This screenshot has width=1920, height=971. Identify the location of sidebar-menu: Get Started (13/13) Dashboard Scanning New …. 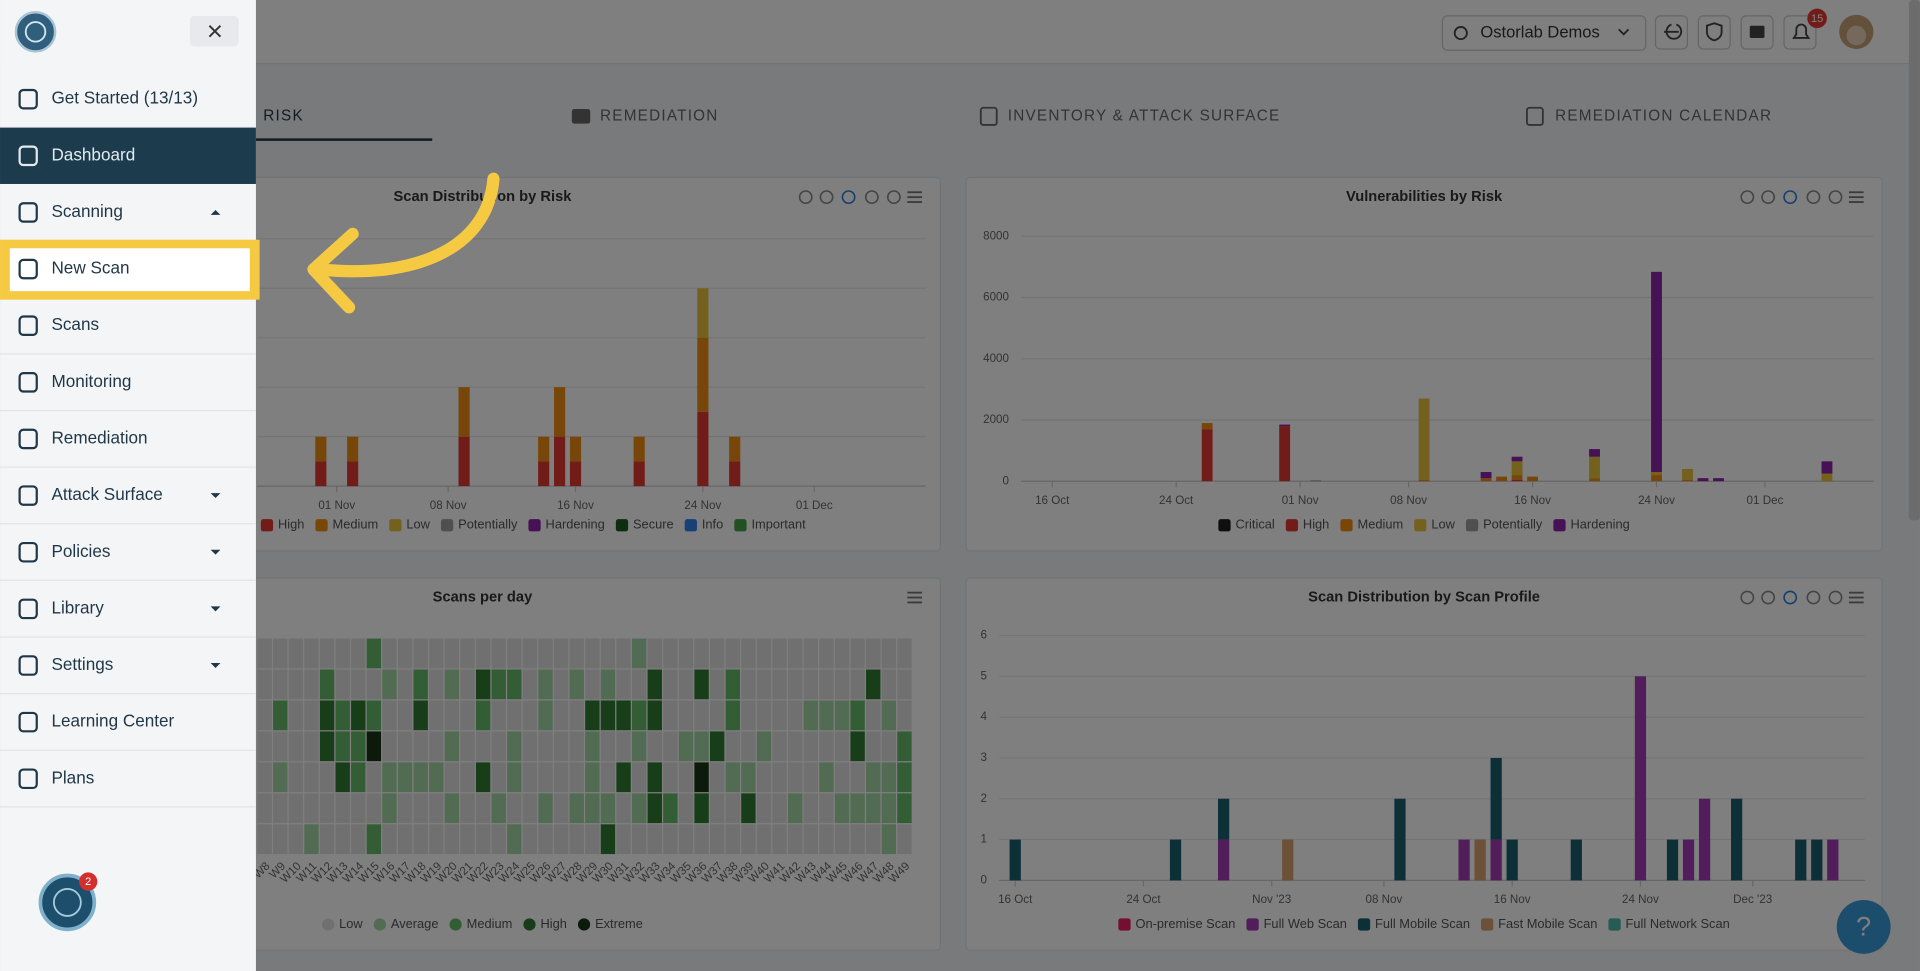
(130, 448).